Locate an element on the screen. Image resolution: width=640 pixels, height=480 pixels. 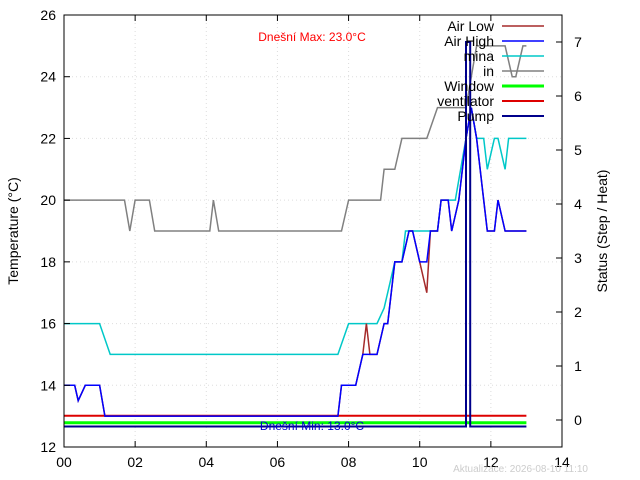
y2-tick-label: 6 is located at coordinates (578, 96).